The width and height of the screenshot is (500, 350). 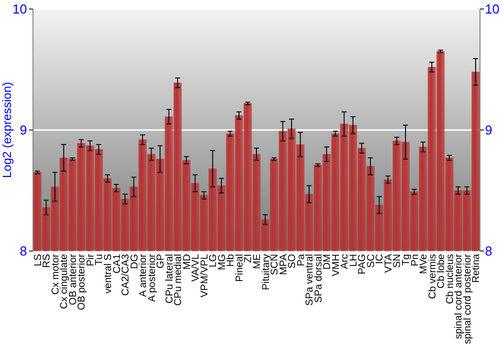 I want to click on y2-tick-label: 8, so click(x=488, y=251).